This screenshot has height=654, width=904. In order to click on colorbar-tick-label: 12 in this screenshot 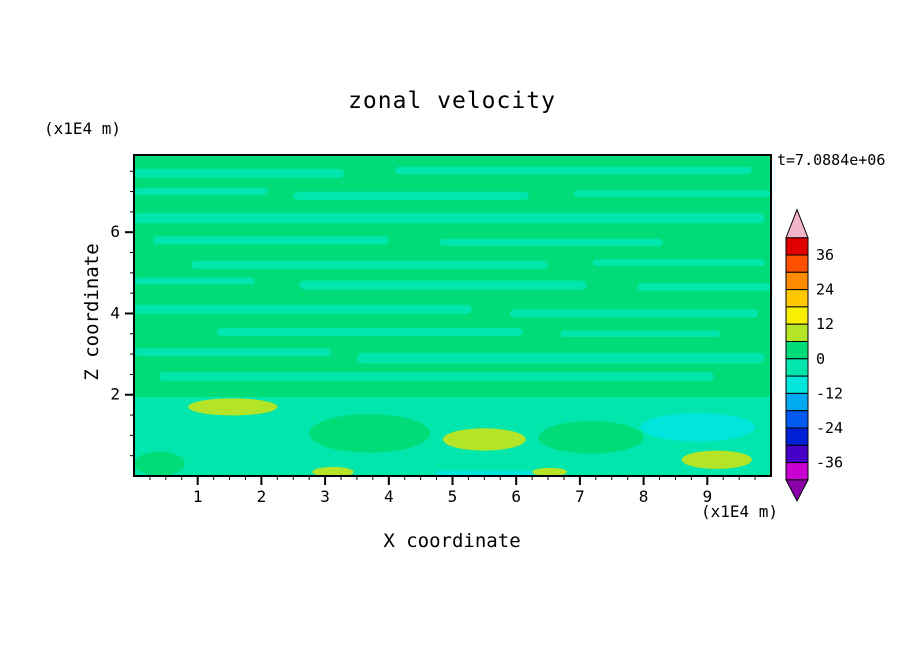, I will do `click(825, 324)`.